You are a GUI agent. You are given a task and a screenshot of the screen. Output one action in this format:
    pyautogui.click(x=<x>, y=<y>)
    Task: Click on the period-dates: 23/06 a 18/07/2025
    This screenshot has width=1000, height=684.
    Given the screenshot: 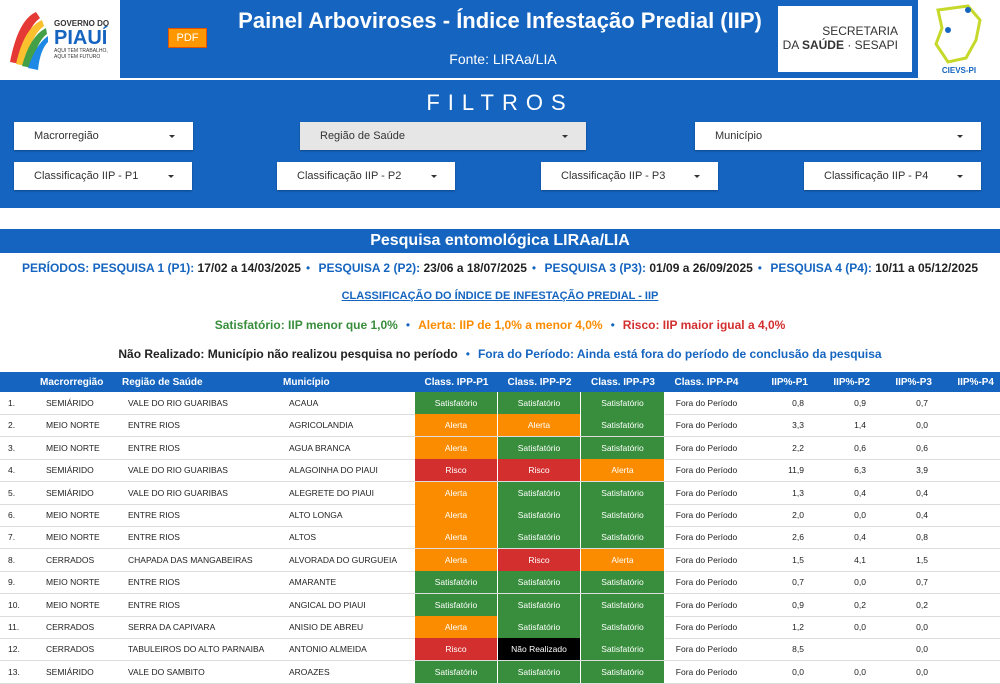 What is the action you would take?
    pyautogui.click(x=475, y=268)
    